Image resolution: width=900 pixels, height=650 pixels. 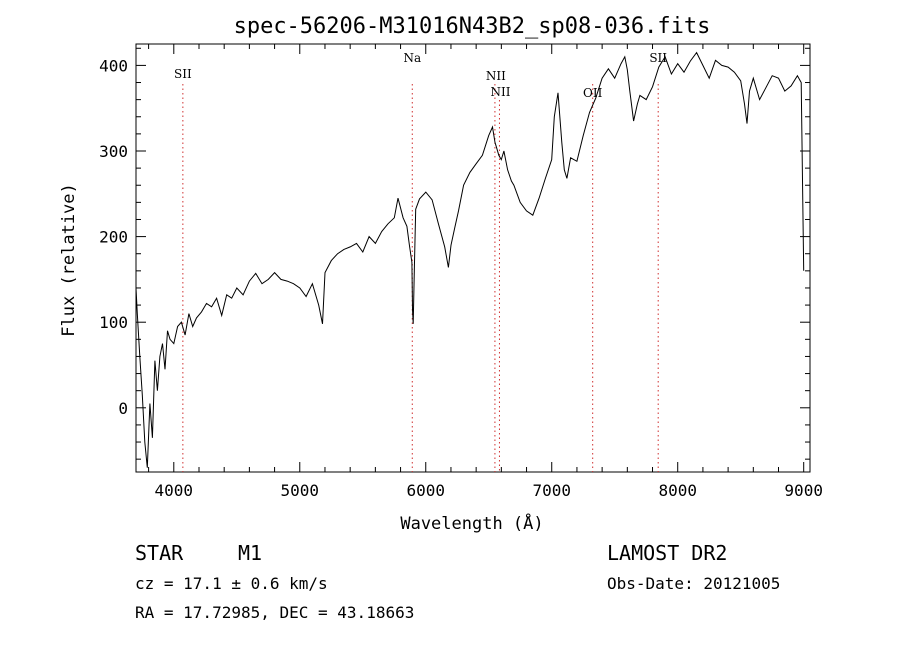 I want to click on x-tick-label: 6000, so click(x=425, y=490).